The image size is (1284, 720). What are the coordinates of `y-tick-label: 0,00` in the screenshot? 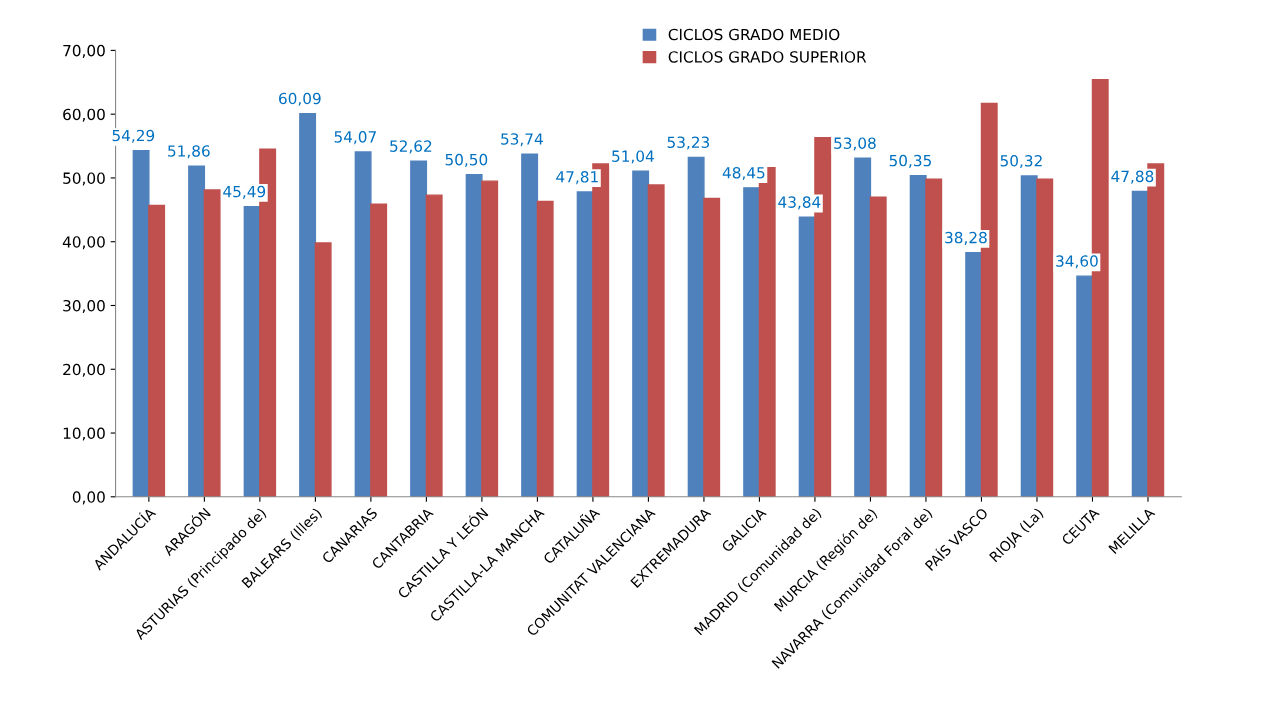 It's located at (88, 498).